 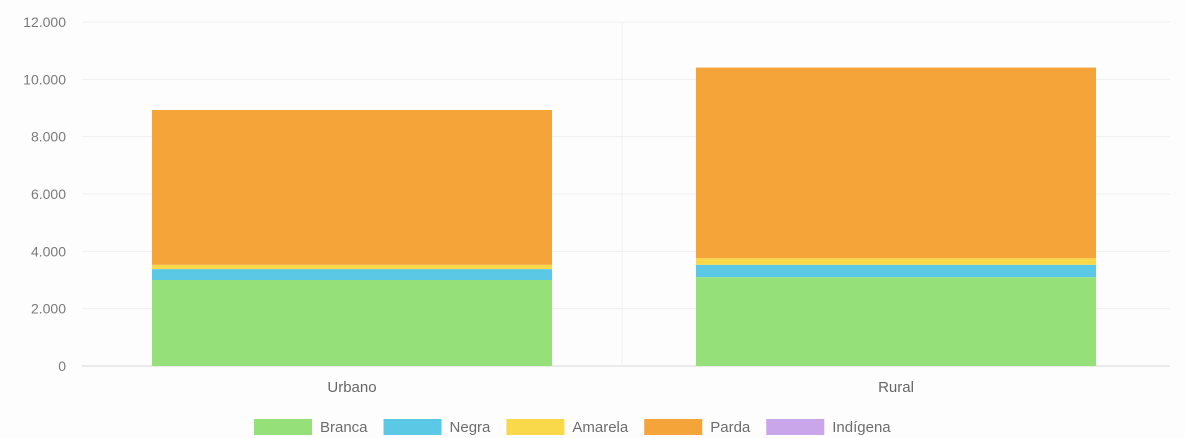 I want to click on y-tick-label: 4.000, so click(x=48, y=251).